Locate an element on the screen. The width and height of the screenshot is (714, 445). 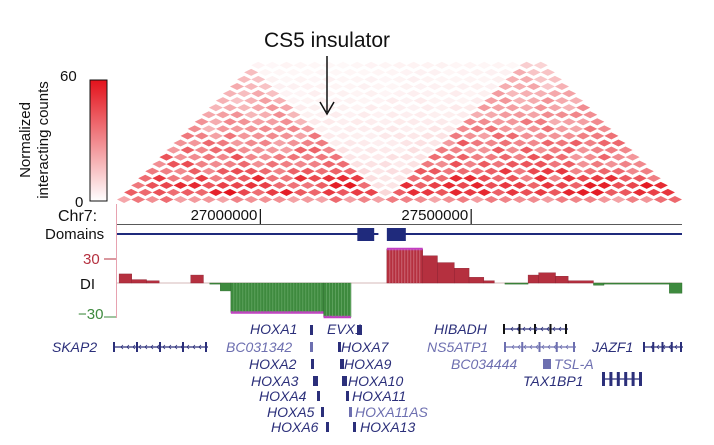
gene-label: HOXA7 is located at coordinates (365, 347).